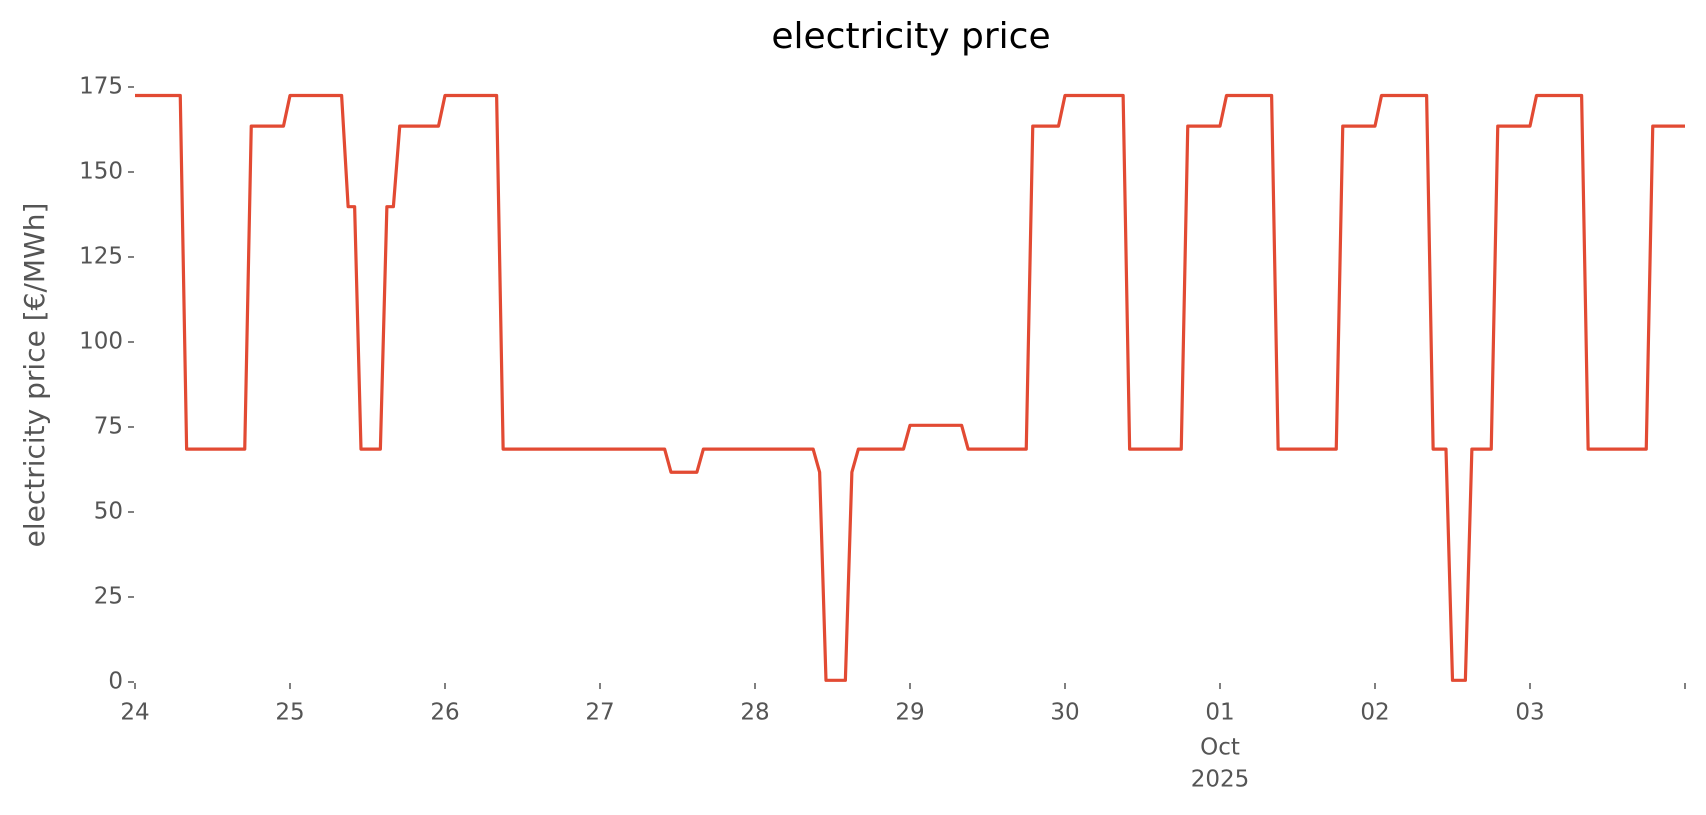 The image size is (1706, 815). Describe the element at coordinates (1529, 713) in the screenshot. I see `x-tick-label: 03` at that location.